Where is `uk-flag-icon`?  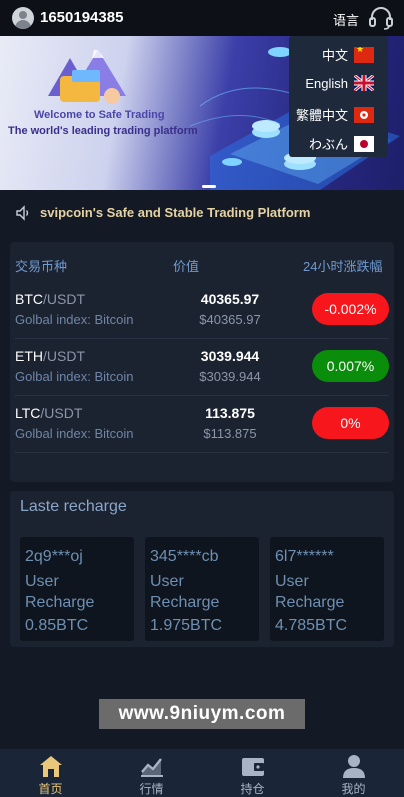 uk-flag-icon is located at coordinates (364, 83).